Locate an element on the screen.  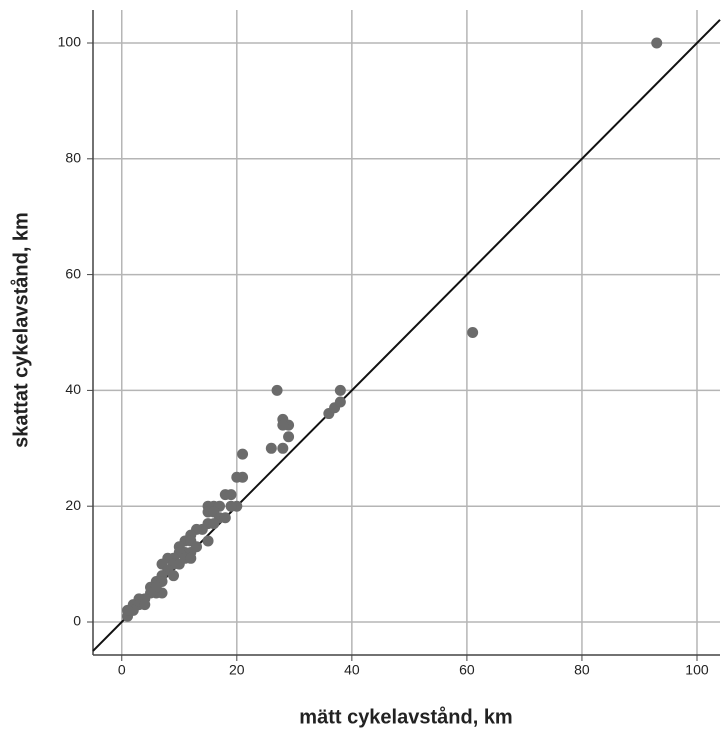
y-tick-label: 100 is located at coordinates (70, 42).